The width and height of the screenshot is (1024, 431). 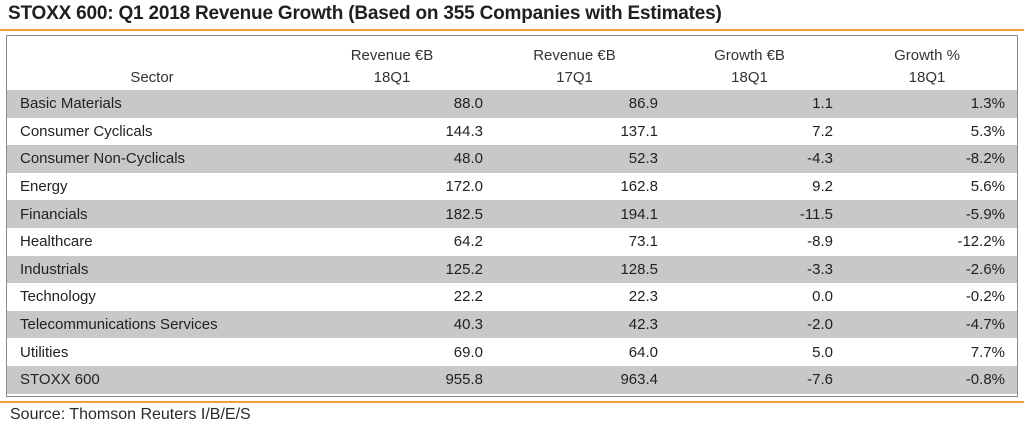 I want to click on header-rev17-line1: Revenue €B, so click(x=574, y=55).